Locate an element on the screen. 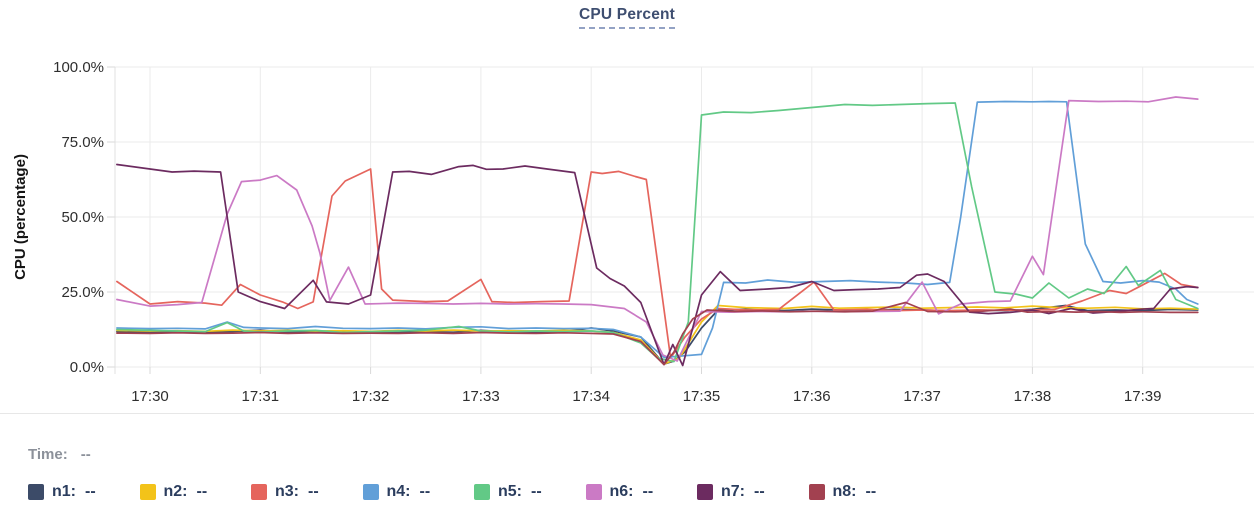 This screenshot has height=530, width=1254. separator-line is located at coordinates (627, 413).